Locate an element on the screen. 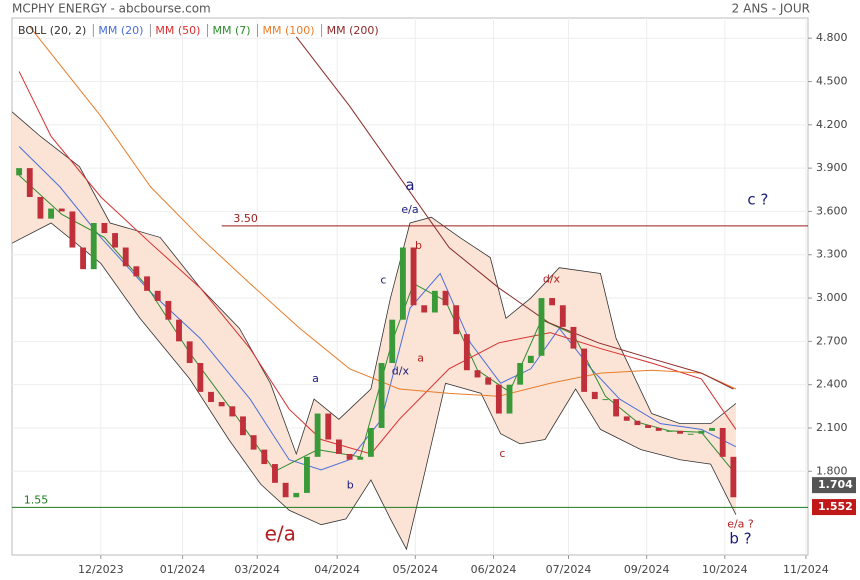 Image resolution: width=860 pixels, height=580 pixels. y-tick-label: 3.600 is located at coordinates (832, 210).